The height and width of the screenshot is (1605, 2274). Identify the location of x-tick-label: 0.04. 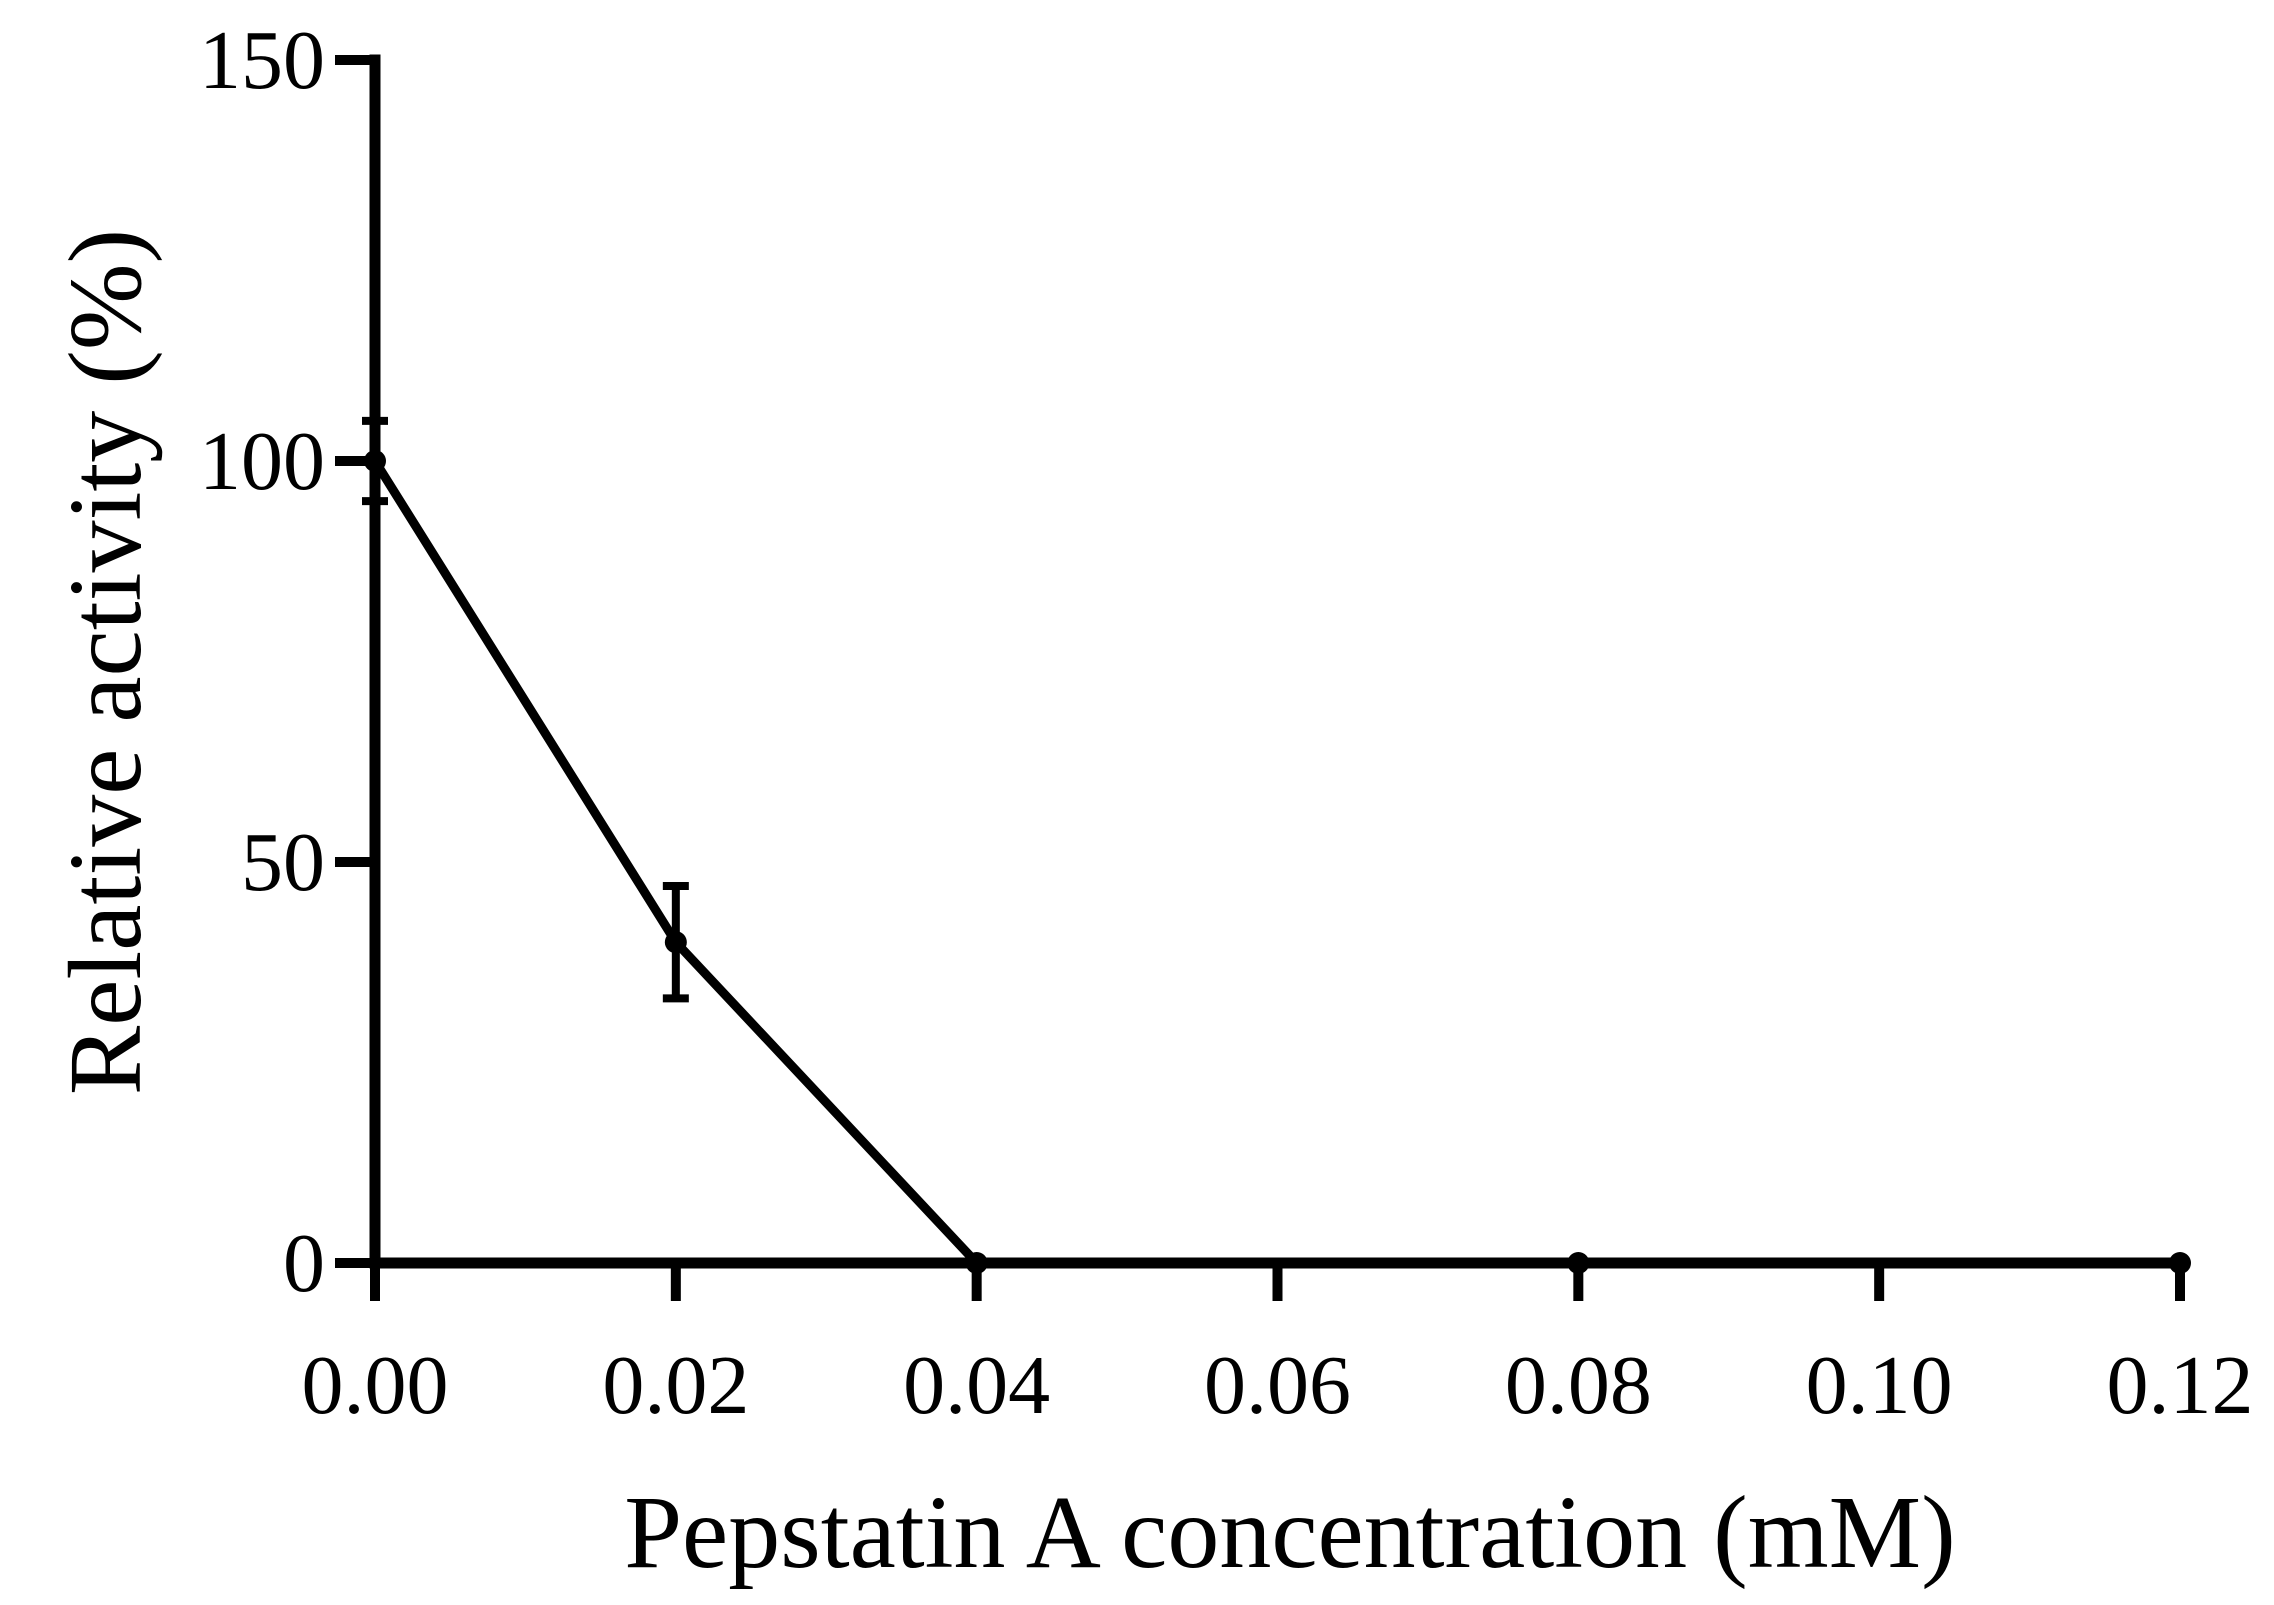
(976, 1385).